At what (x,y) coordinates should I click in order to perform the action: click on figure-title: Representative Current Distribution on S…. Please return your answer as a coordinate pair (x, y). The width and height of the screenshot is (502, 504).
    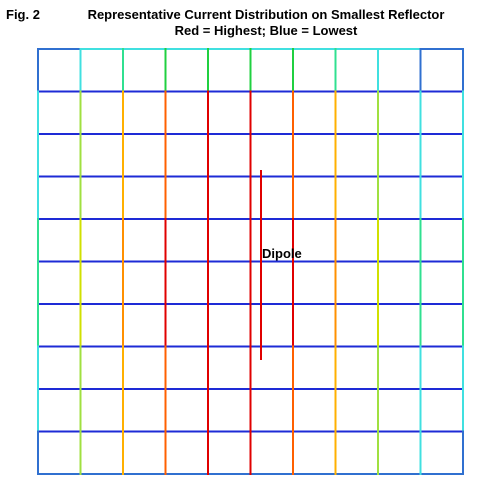
    Looking at the image, I should click on (266, 14).